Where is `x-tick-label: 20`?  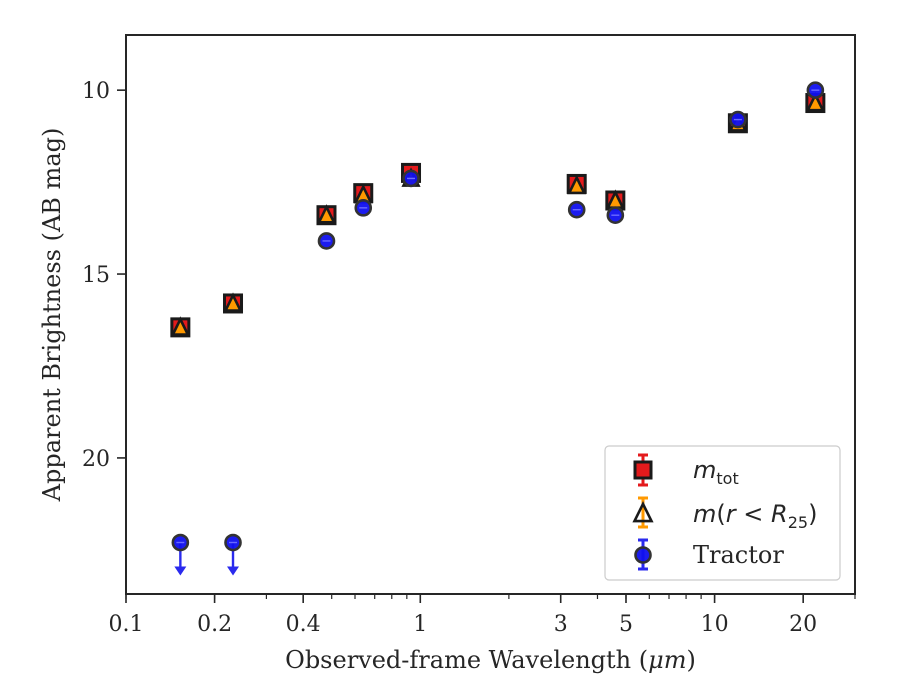 x-tick-label: 20 is located at coordinates (803, 624).